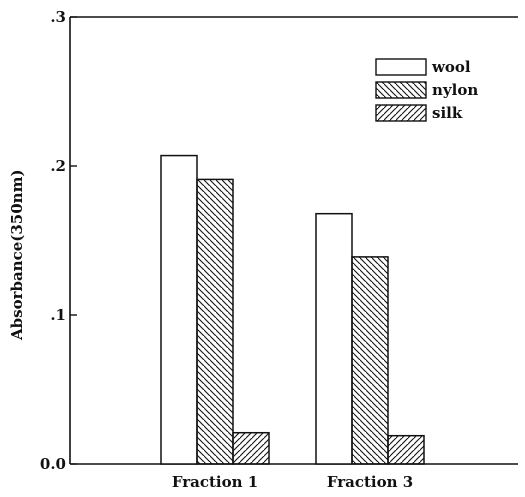 This screenshot has width=525, height=497. Describe the element at coordinates (370, 482) in the screenshot. I see `x-category-label: Fraction 3` at that location.